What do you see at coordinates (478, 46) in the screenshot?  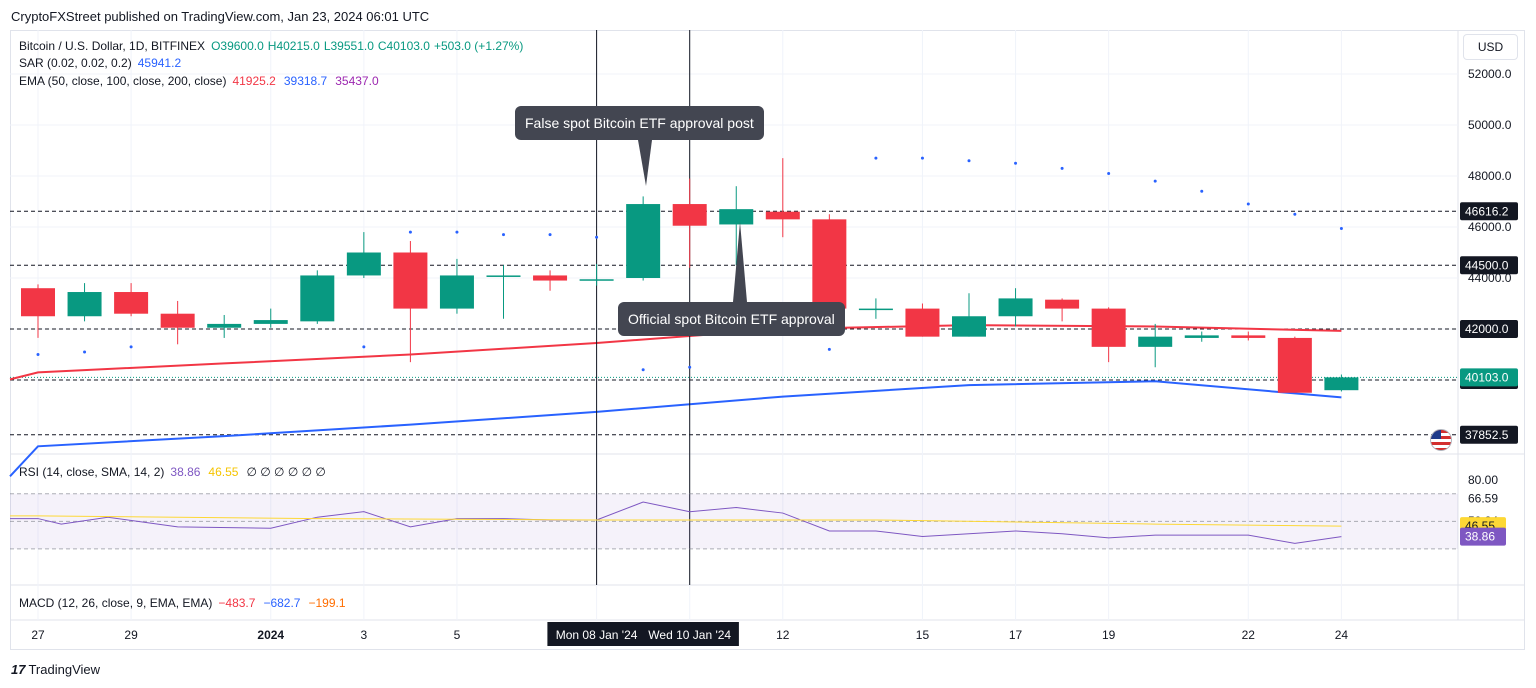 I see `change-value: +503.0 (+1.27%)` at bounding box center [478, 46].